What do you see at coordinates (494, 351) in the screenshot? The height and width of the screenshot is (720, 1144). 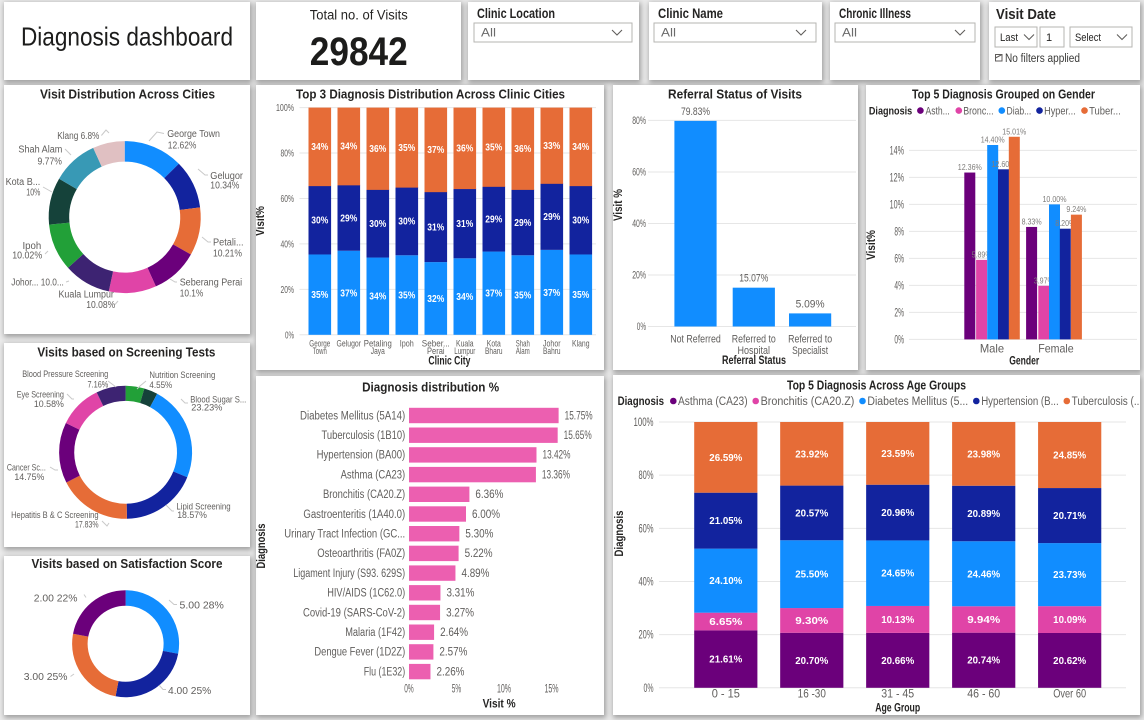 I see `svg-text: Bharu` at bounding box center [494, 351].